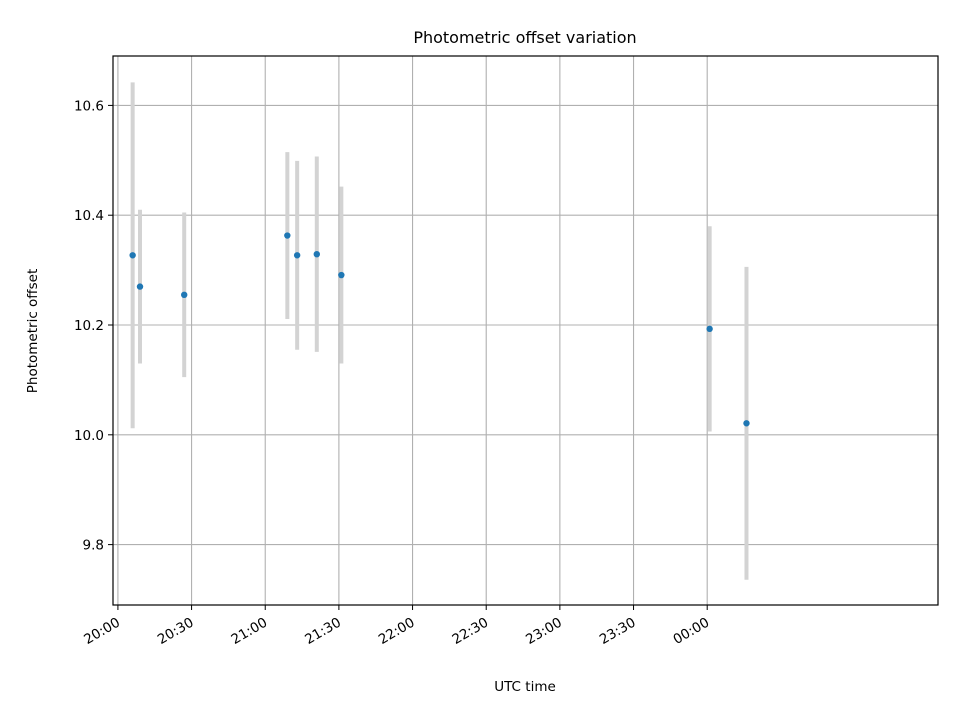  What do you see at coordinates (89, 436) in the screenshot?
I see `y-tick-label: 10.0` at bounding box center [89, 436].